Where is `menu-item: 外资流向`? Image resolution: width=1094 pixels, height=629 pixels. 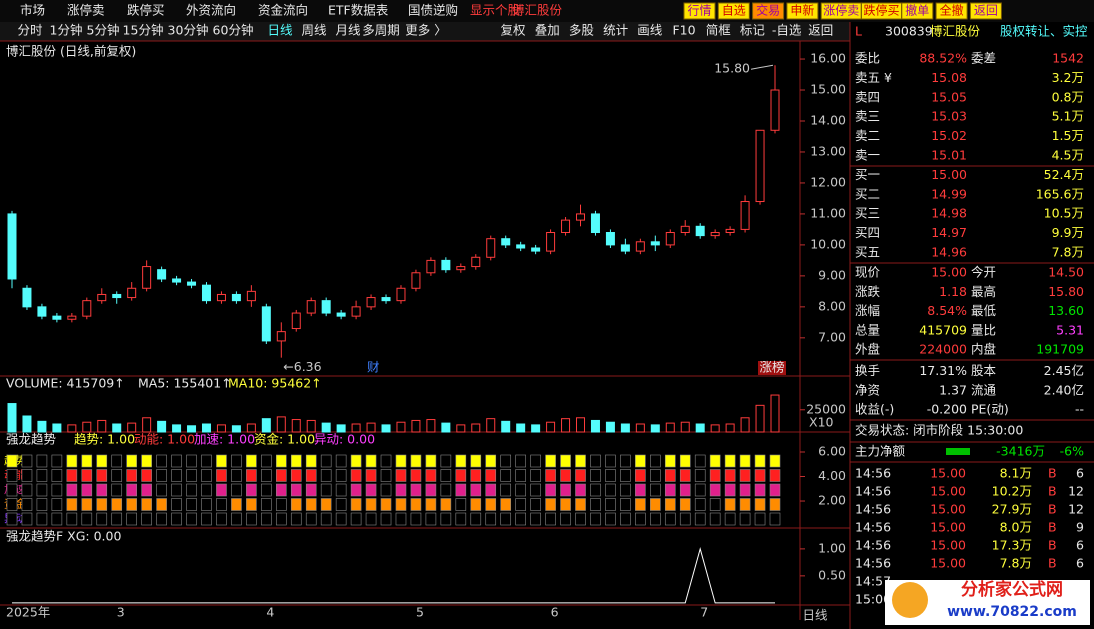 menu-item: 外资流向 is located at coordinates (211, 10).